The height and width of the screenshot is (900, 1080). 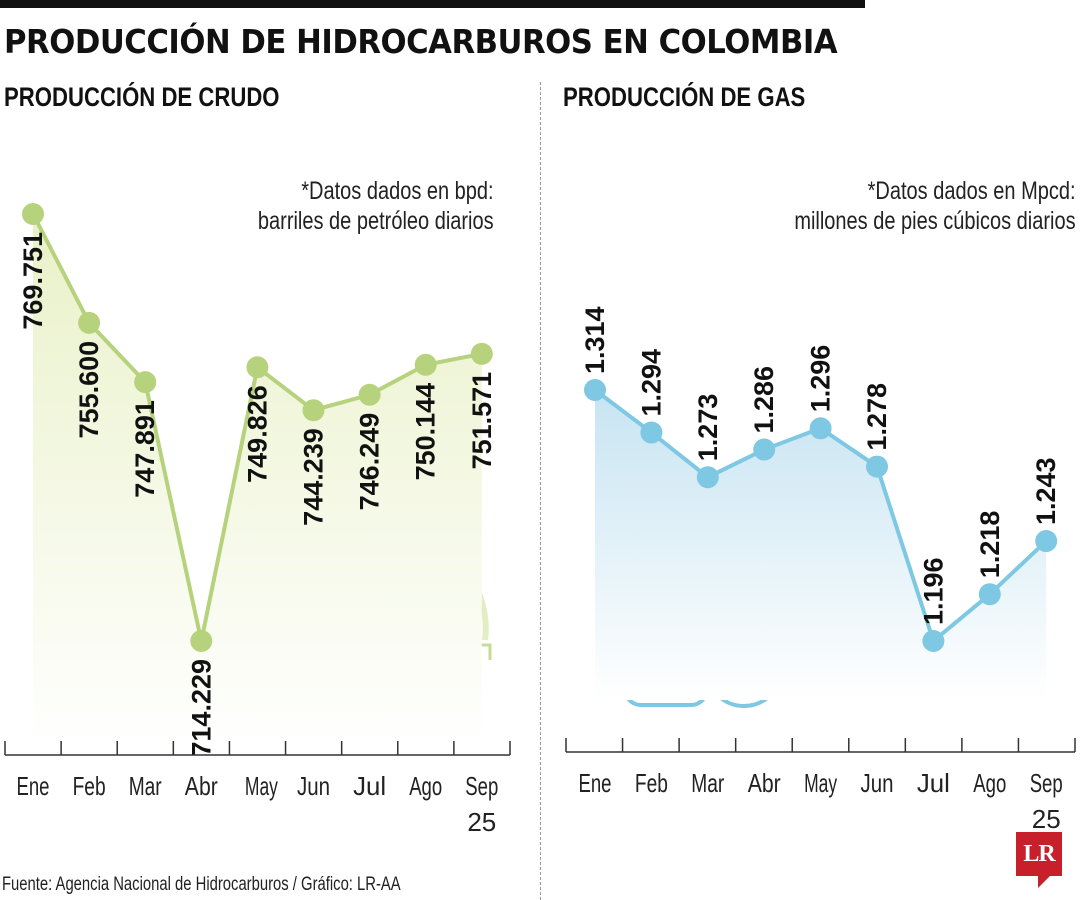 What do you see at coordinates (89, 390) in the screenshot?
I see `data-label: 755.600` at bounding box center [89, 390].